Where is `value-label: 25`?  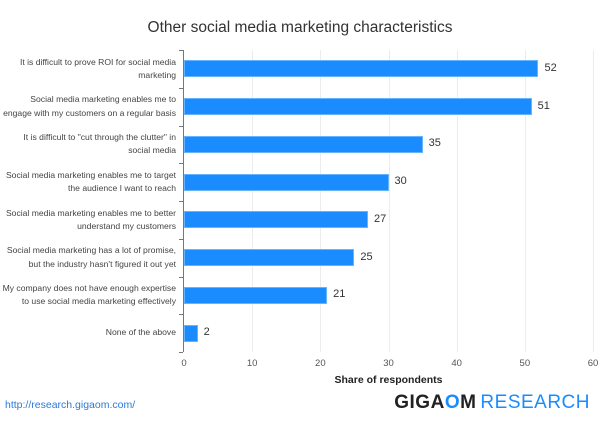
value-label: 25 is located at coordinates (366, 256).